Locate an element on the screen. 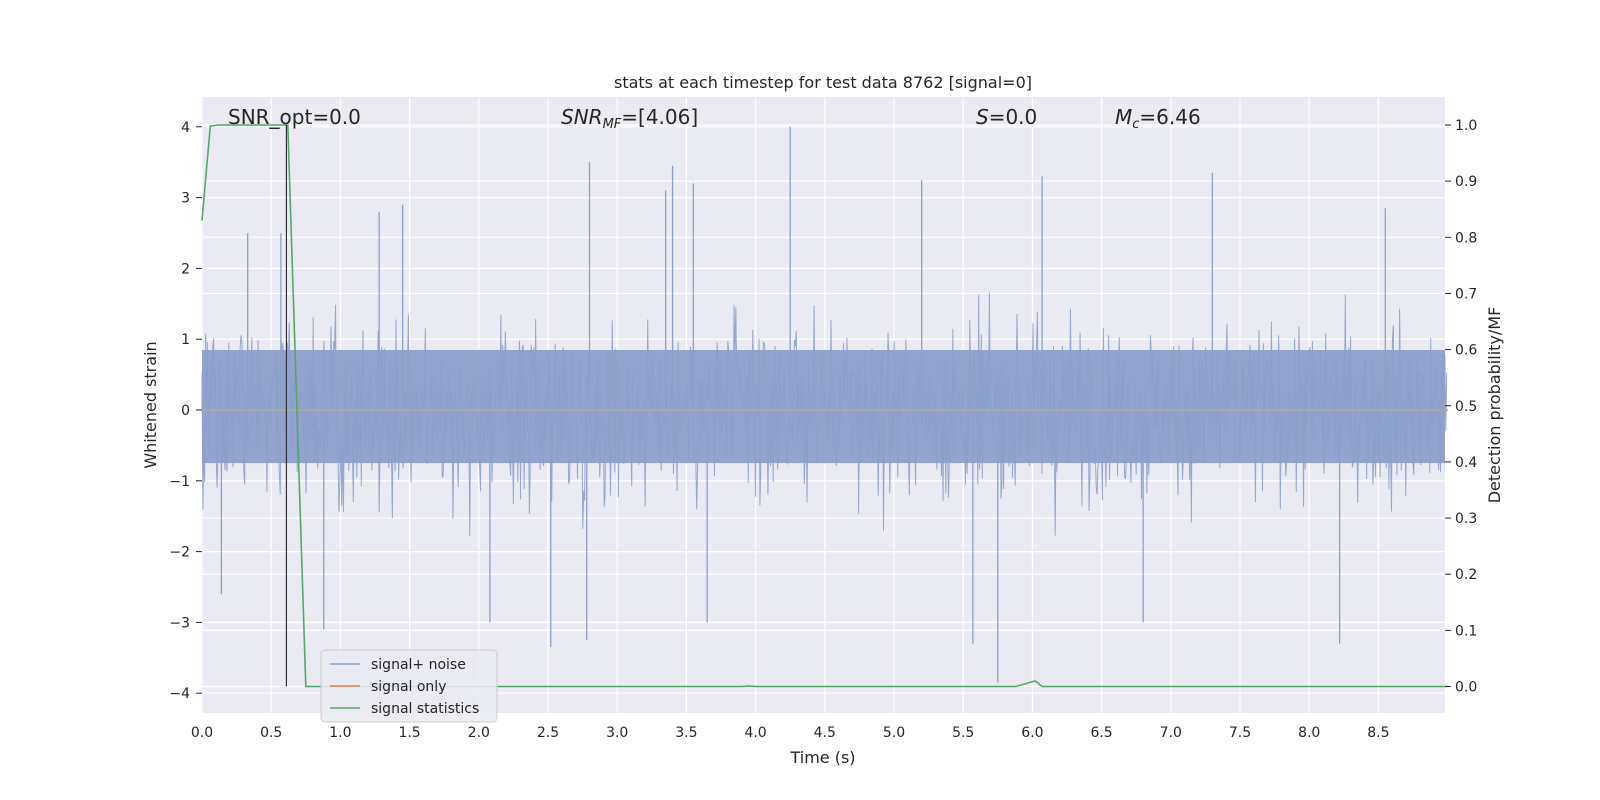  y2-tick-label: 0.8 is located at coordinates (1466, 238).